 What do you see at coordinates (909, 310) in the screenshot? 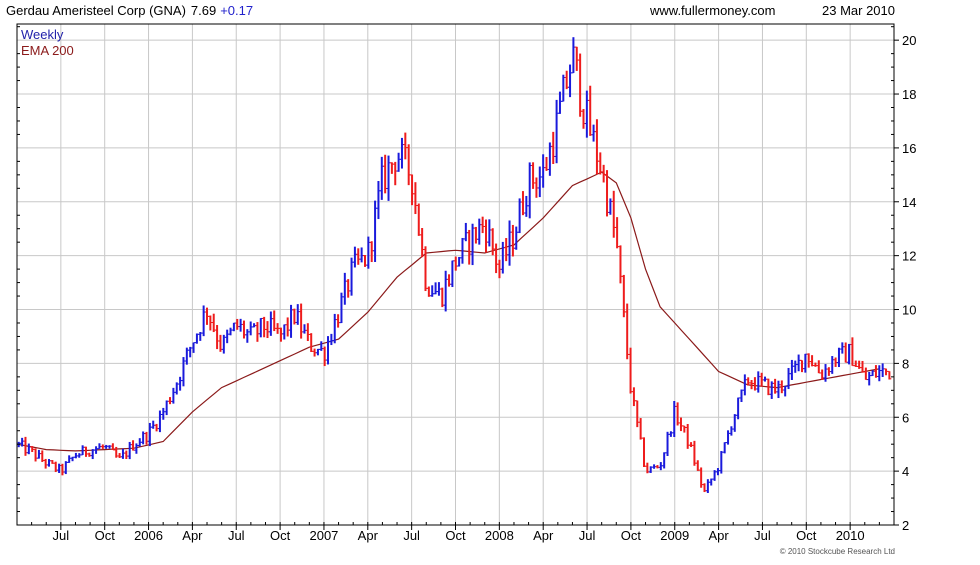
I see `y-tick-label: 10` at bounding box center [909, 310].